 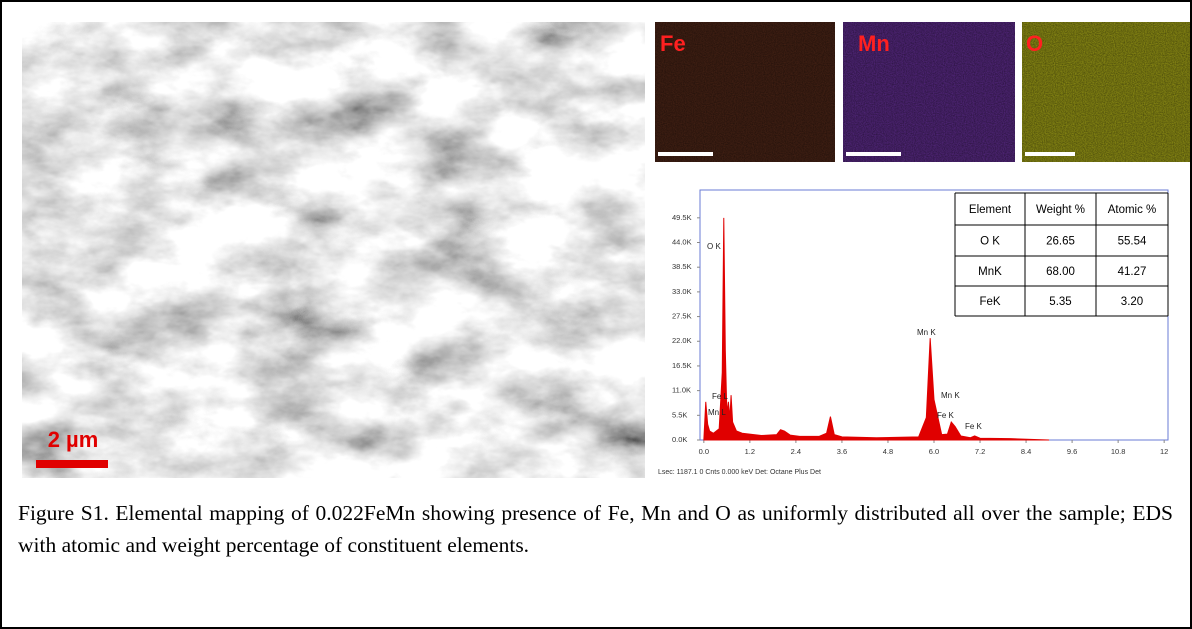 I want to click on x-tick-label: 6.0, so click(x=934, y=451).